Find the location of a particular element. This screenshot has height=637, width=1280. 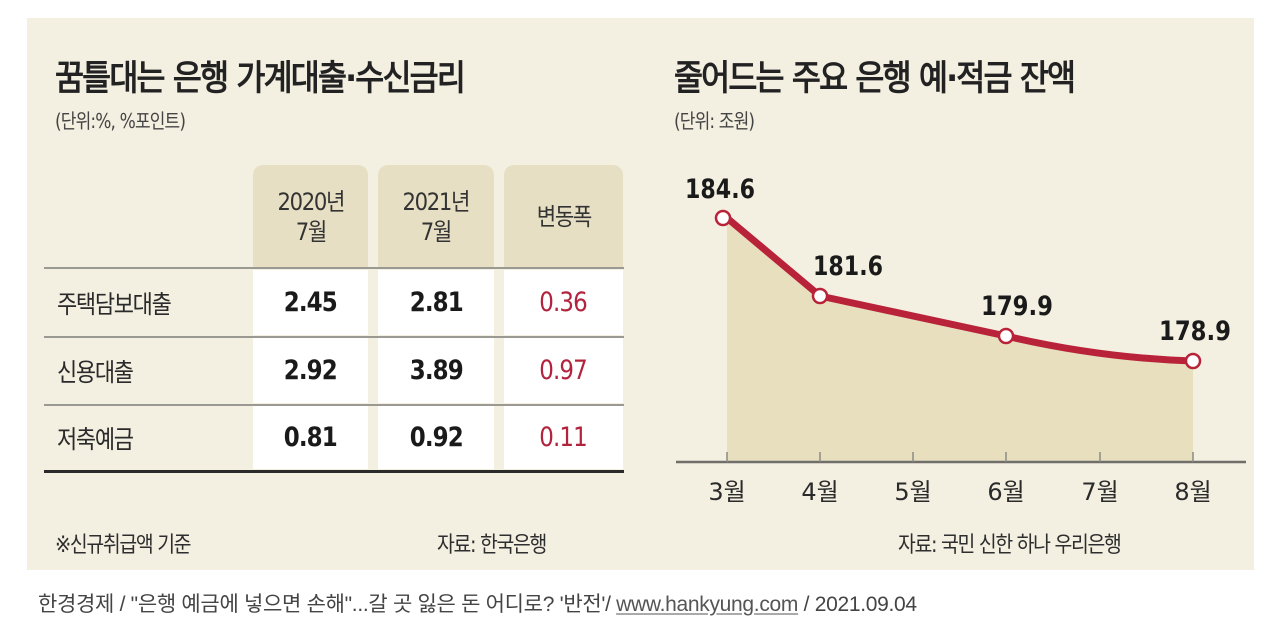

cell-mortgage-change: 0.36 is located at coordinates (563, 302).